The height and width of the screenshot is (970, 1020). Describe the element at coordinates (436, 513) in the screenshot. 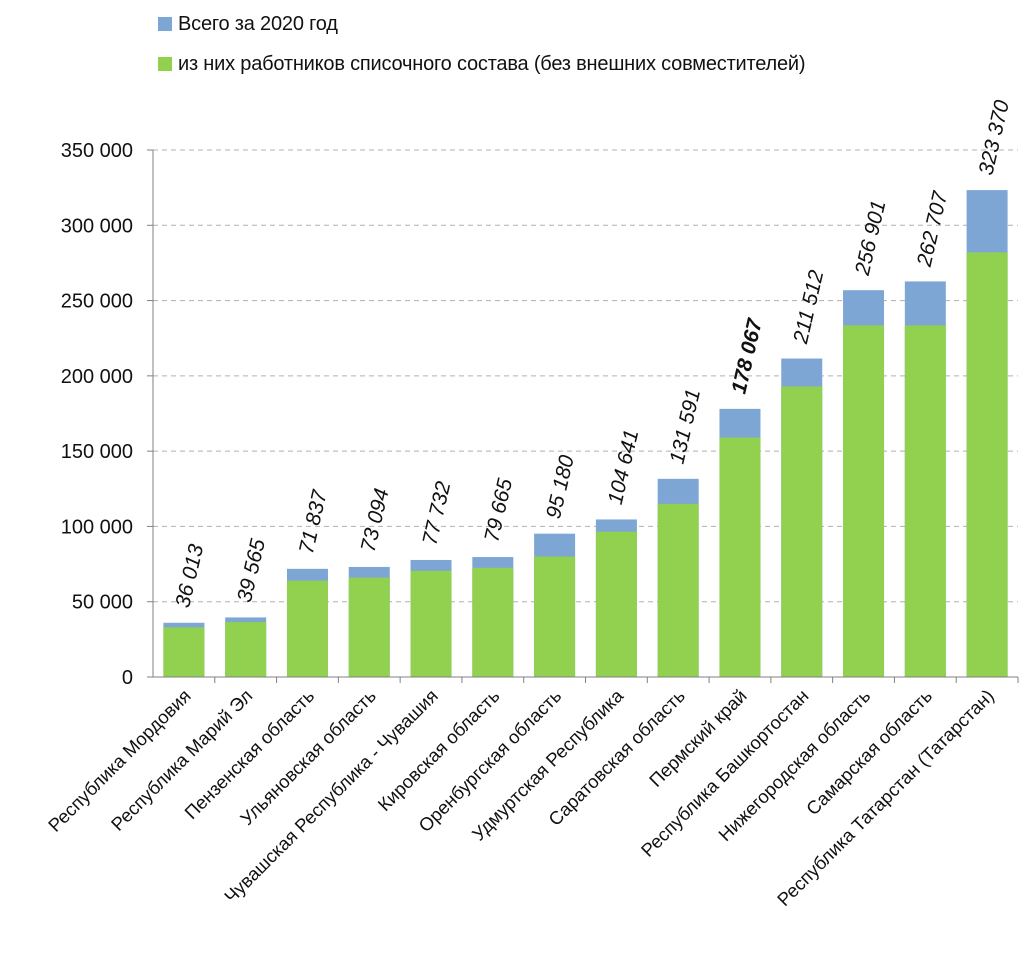

I see `data-label: 77 732` at that location.